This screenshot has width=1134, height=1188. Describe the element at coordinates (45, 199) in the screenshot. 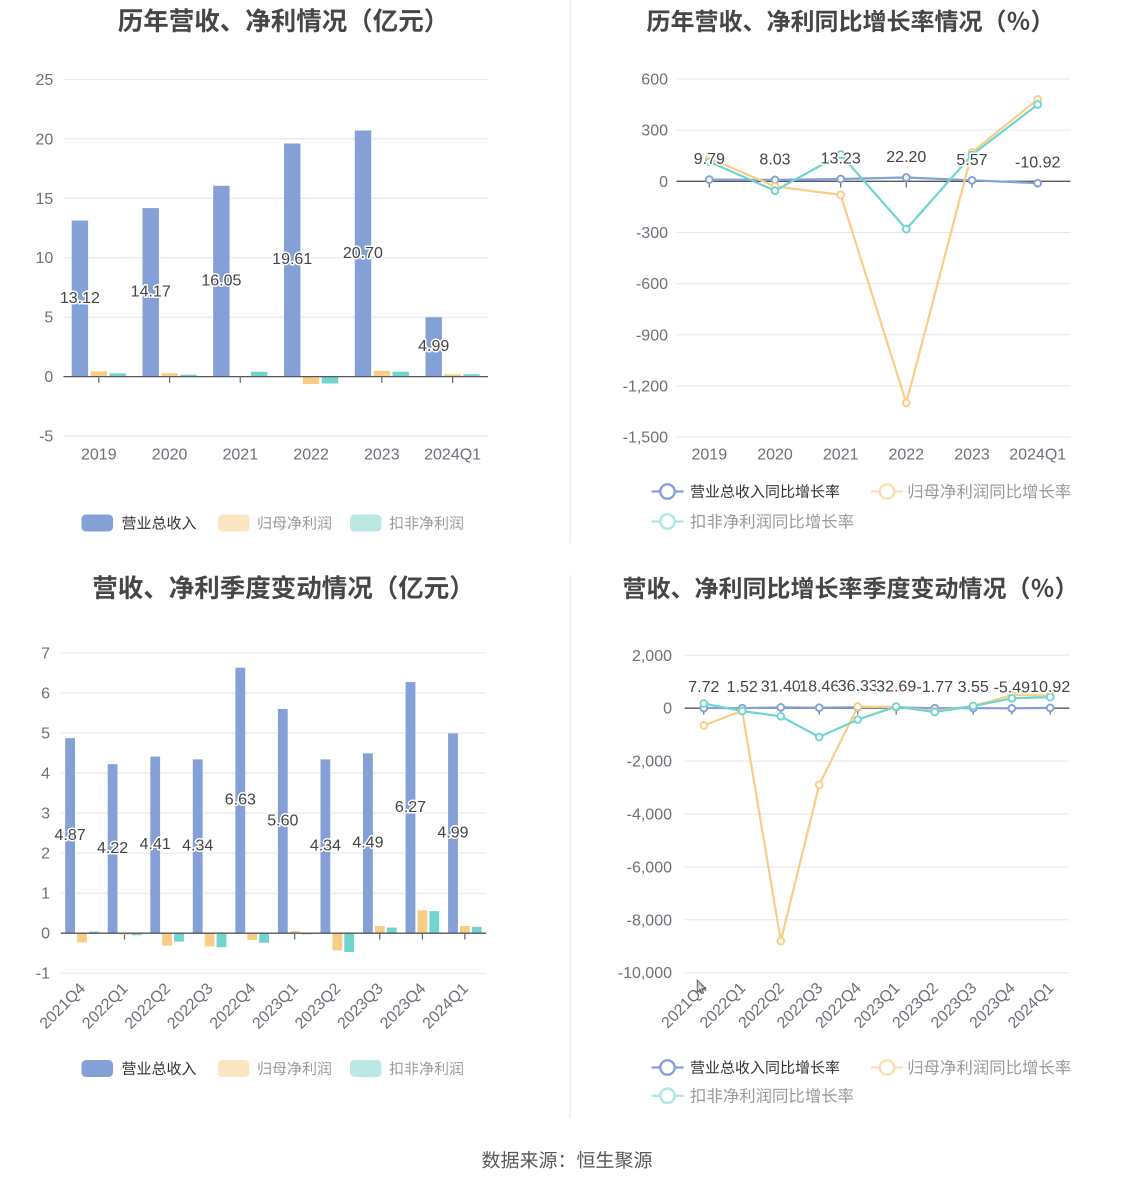

I see `svg-text: 15` at that location.